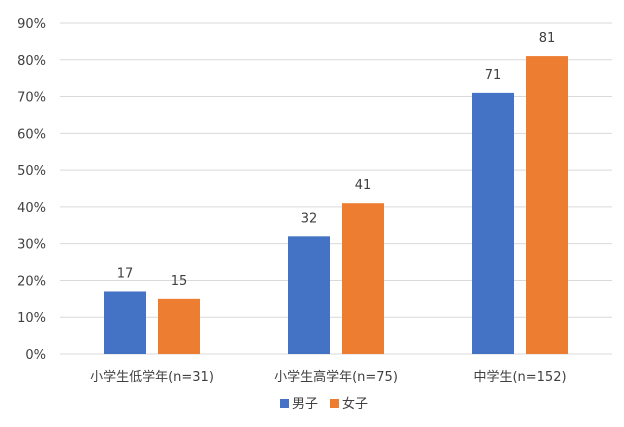  What do you see at coordinates (31, 281) in the screenshot?
I see `y-tick-label: 20%` at bounding box center [31, 281].